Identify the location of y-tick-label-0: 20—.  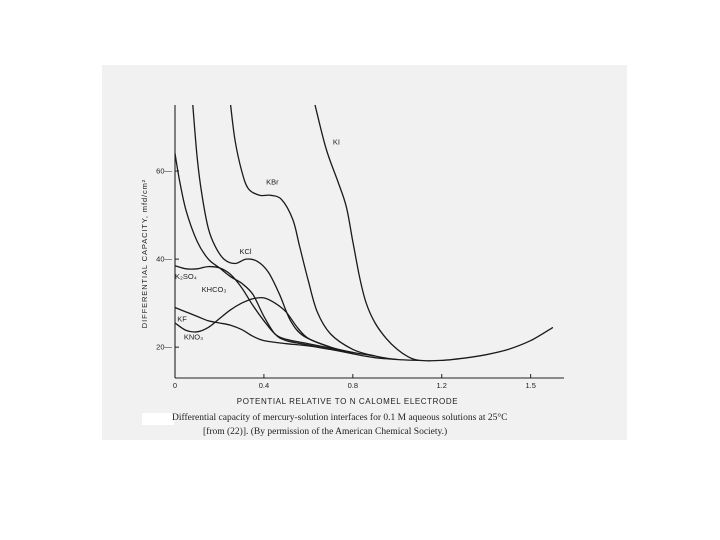
(164, 347).